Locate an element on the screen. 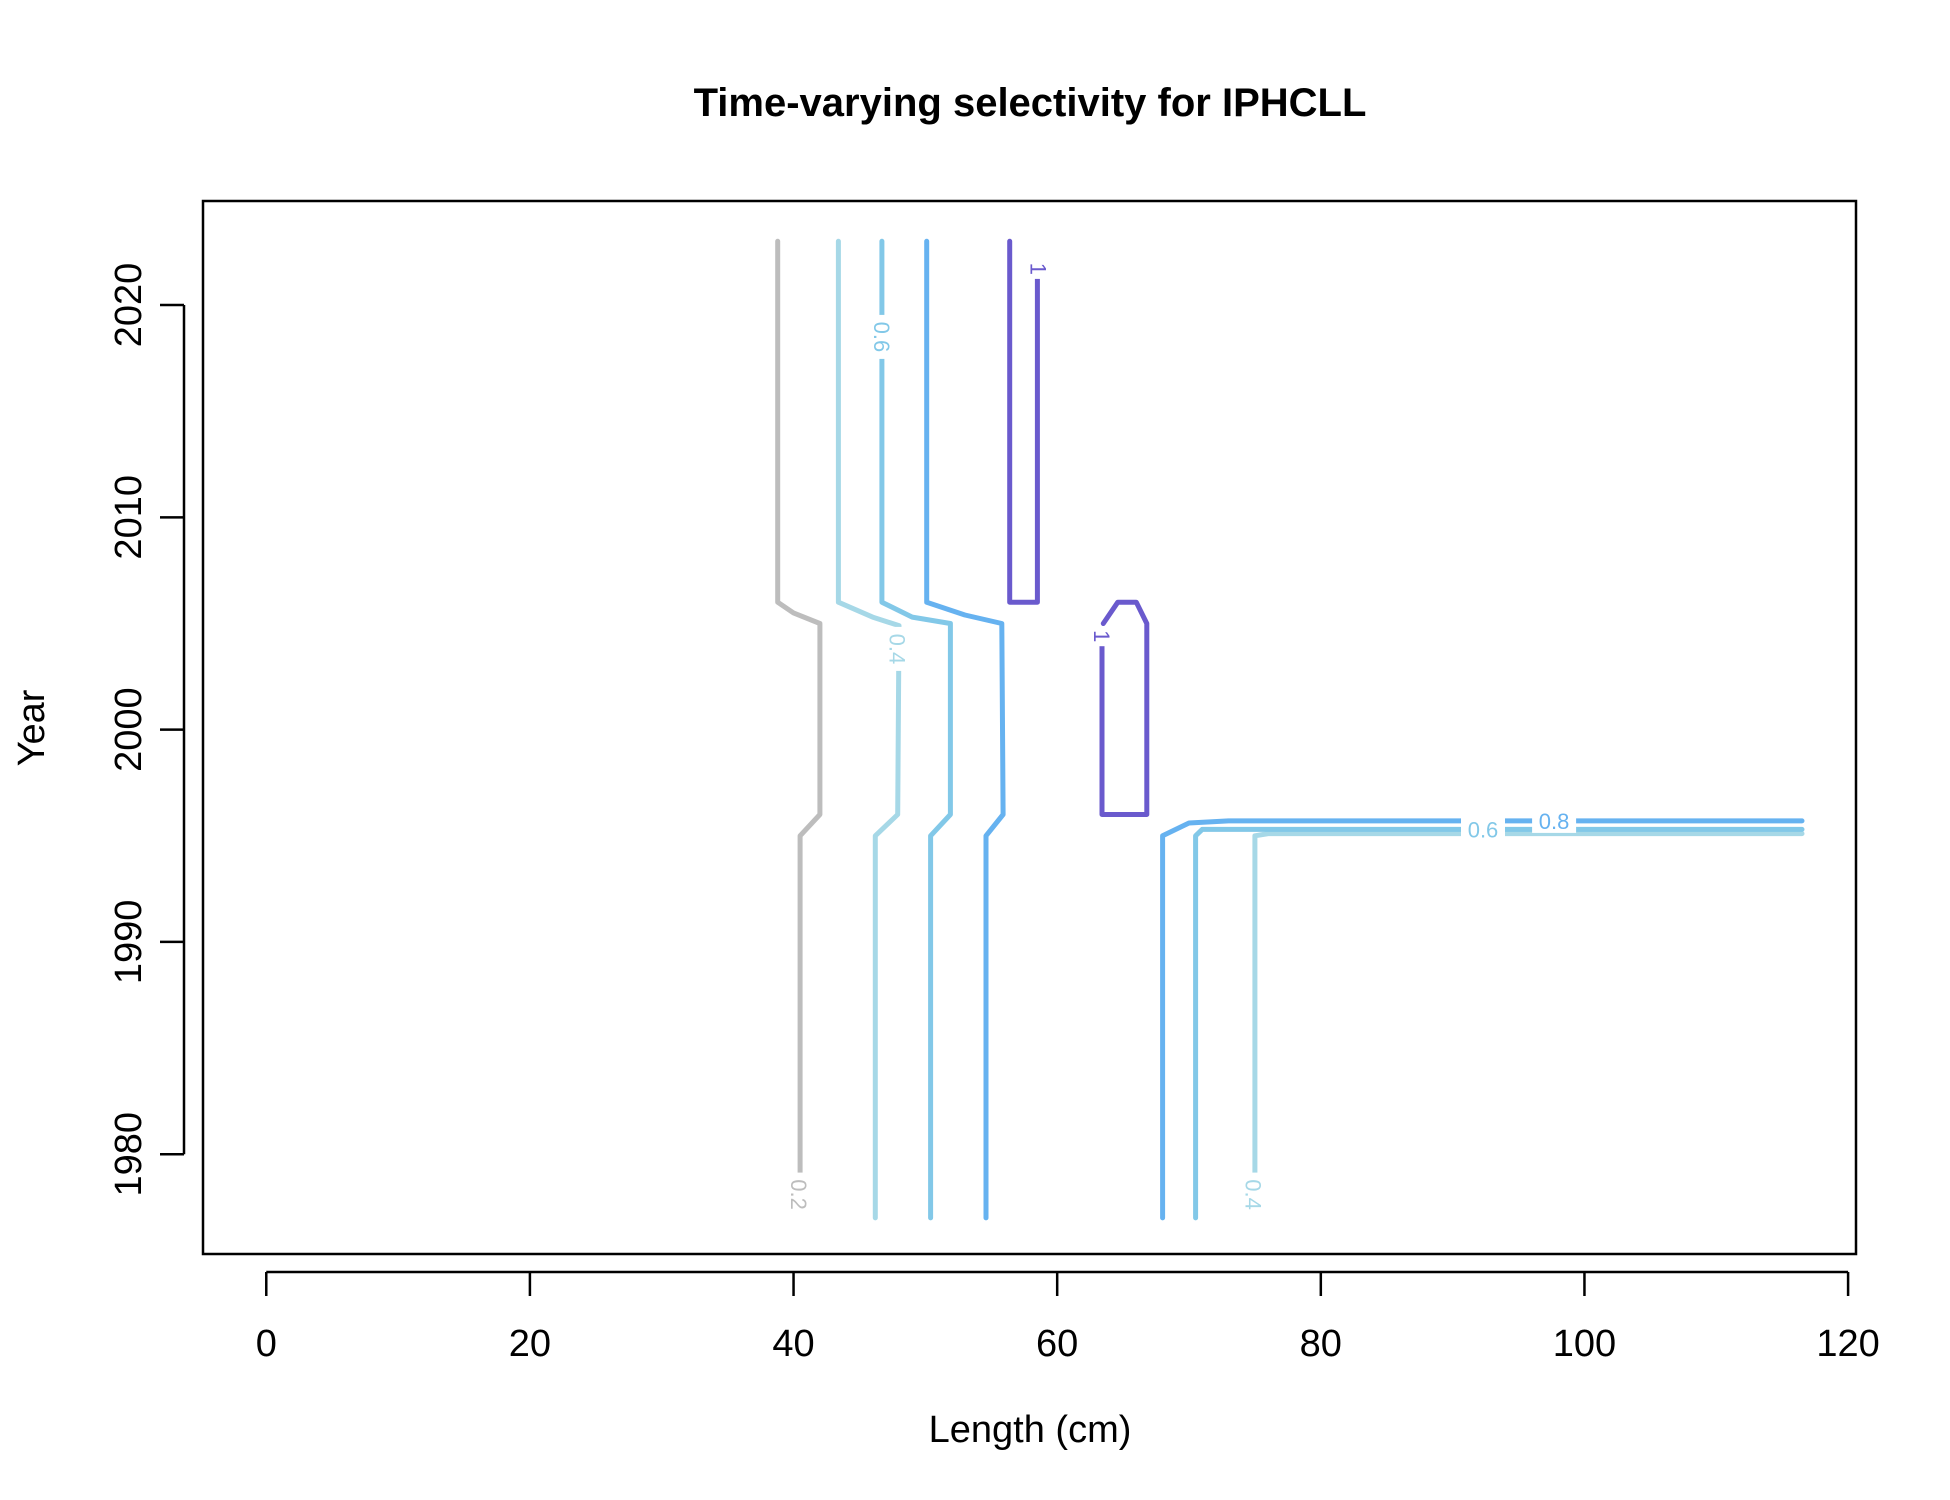 Image resolution: width=1950 pixels, height=1500 pixels. contour-label-1: 0.6 is located at coordinates (881, 336).